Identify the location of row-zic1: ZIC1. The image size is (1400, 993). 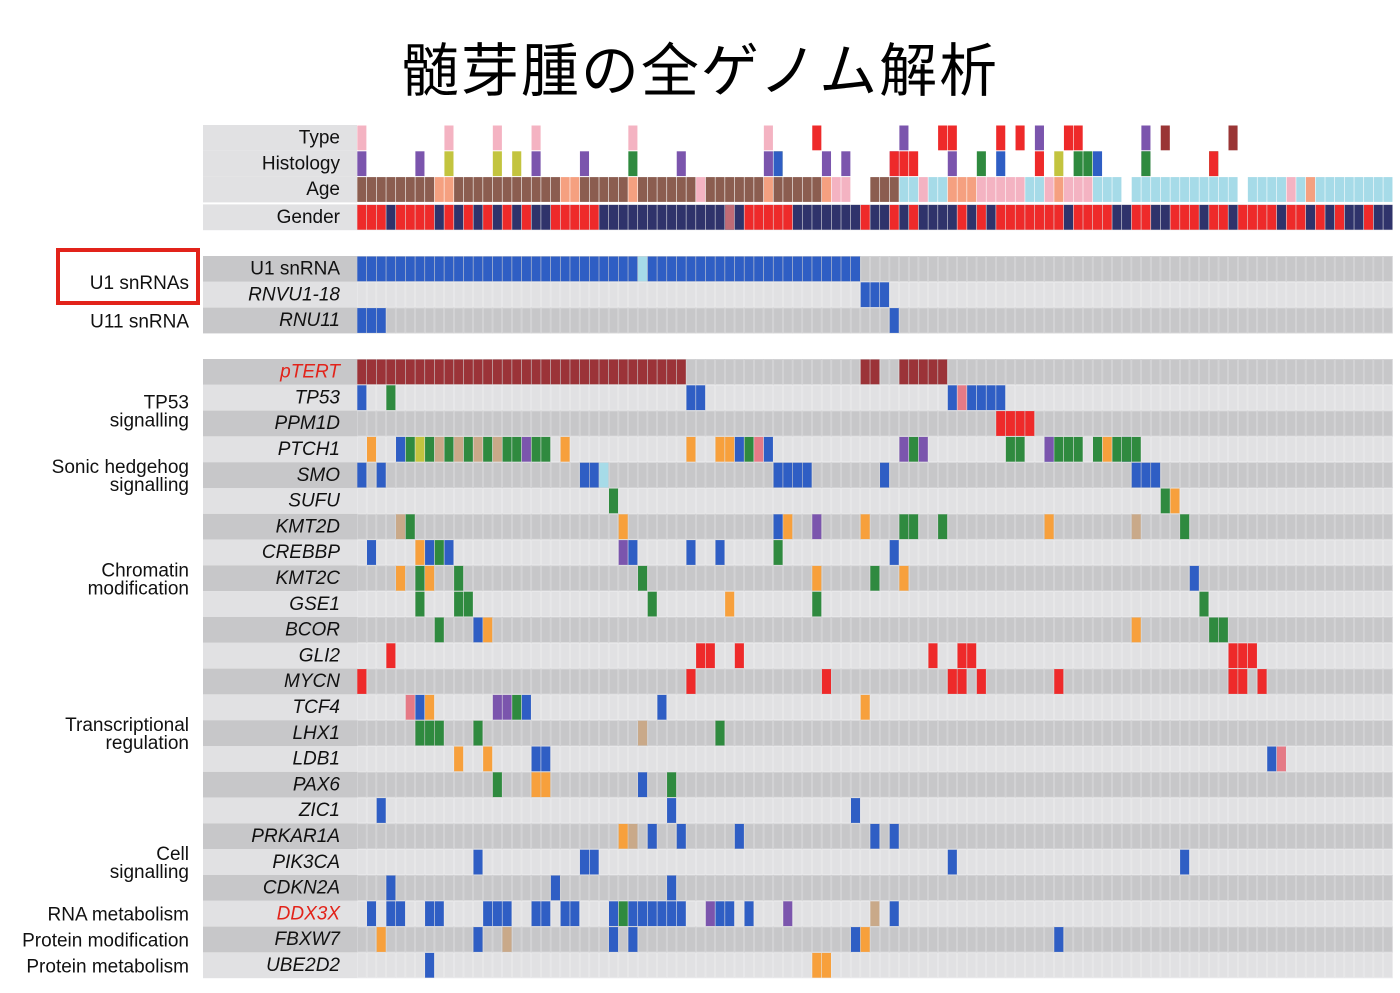
(798, 810).